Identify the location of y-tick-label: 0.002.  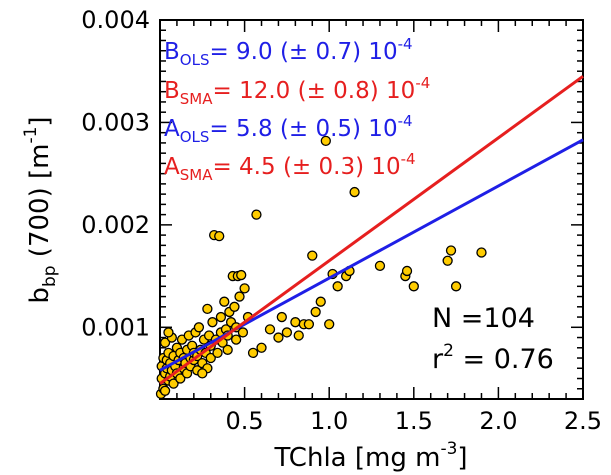
(115, 225).